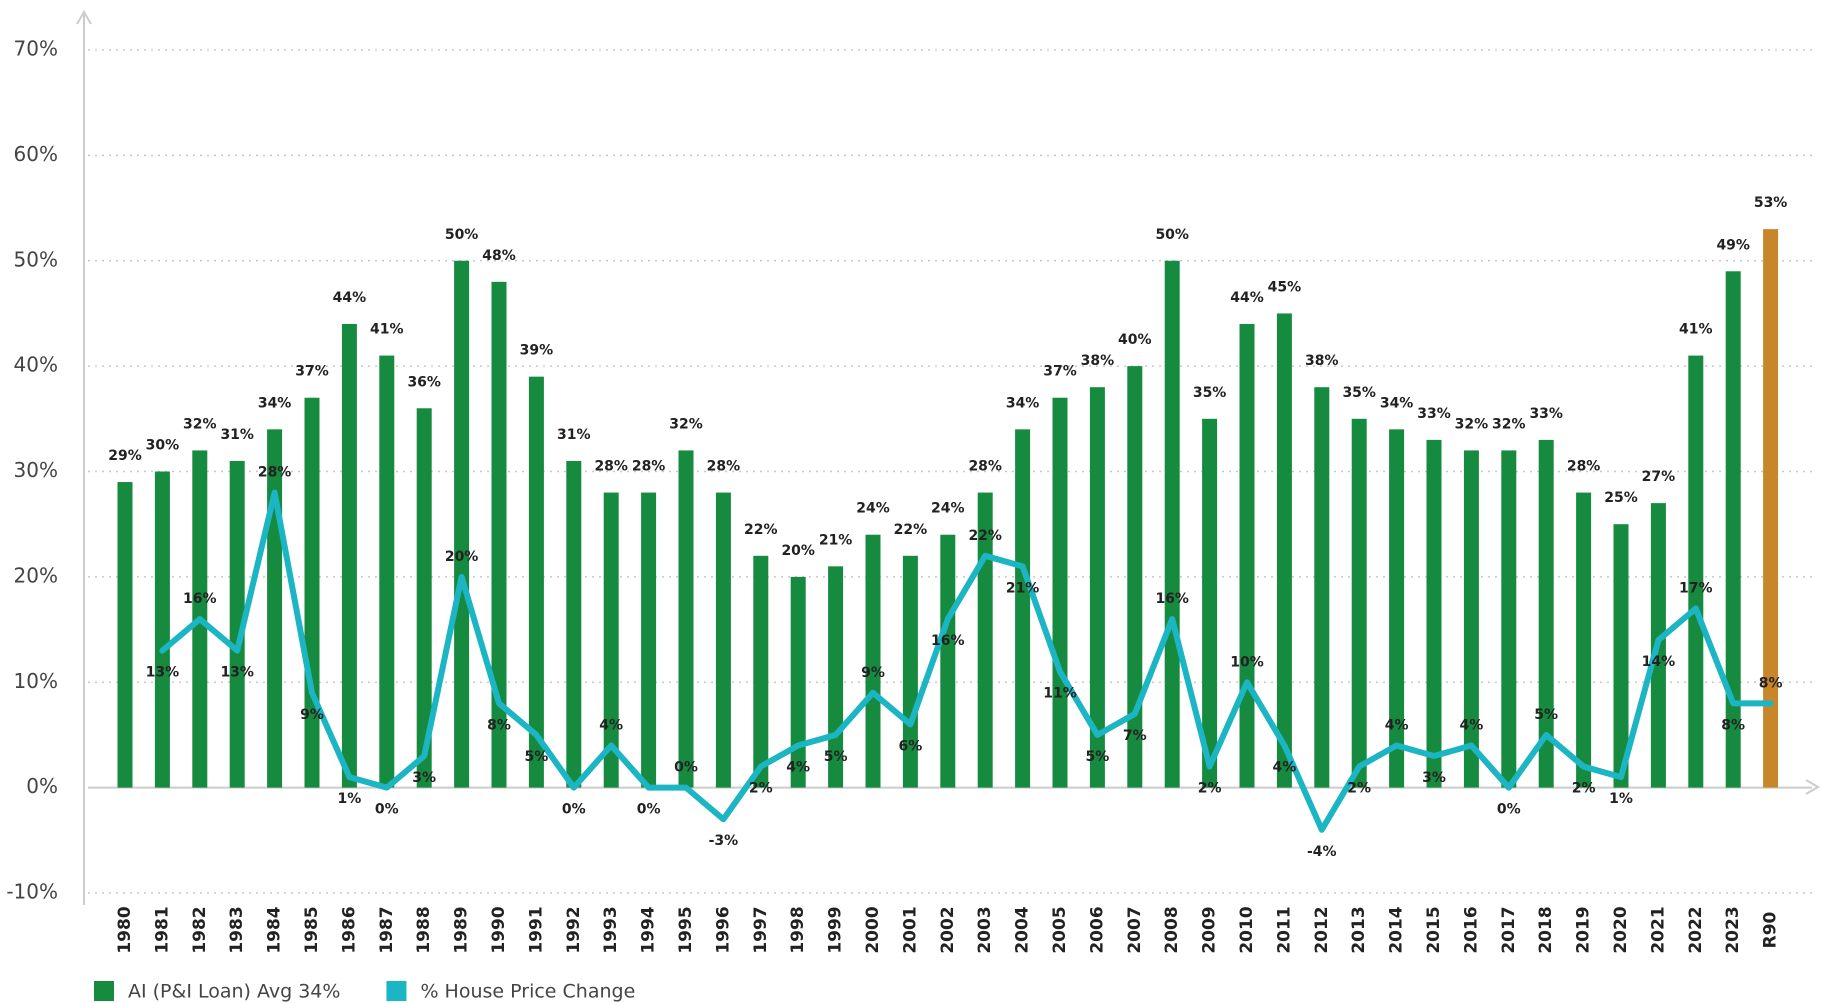 The image size is (1821, 1003). What do you see at coordinates (527, 992) in the screenshot?
I see `legend-label: % House Price Change` at bounding box center [527, 992].